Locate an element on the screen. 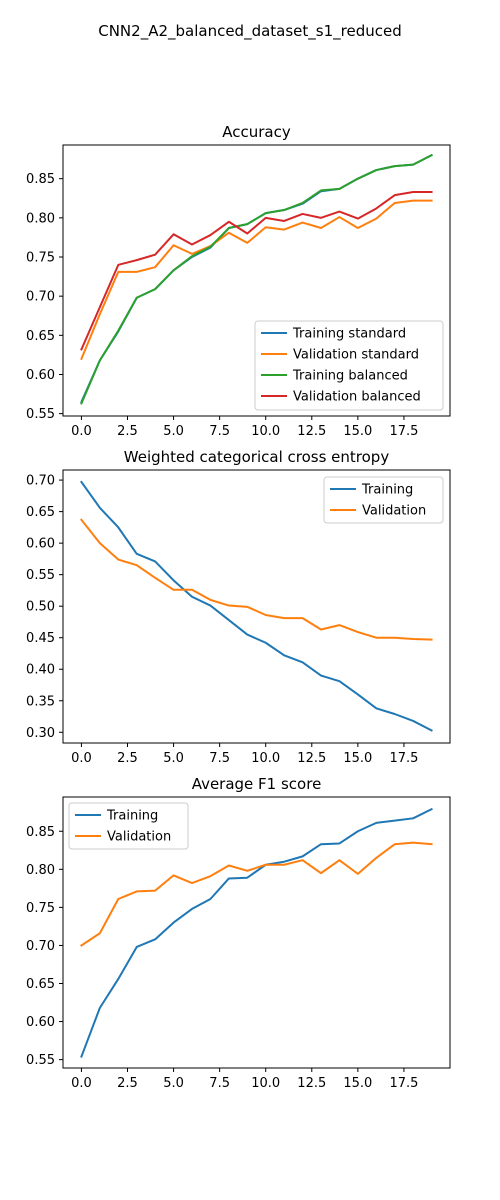 The height and width of the screenshot is (1200, 500). series-line-validation-balanced is located at coordinates (256, 270).